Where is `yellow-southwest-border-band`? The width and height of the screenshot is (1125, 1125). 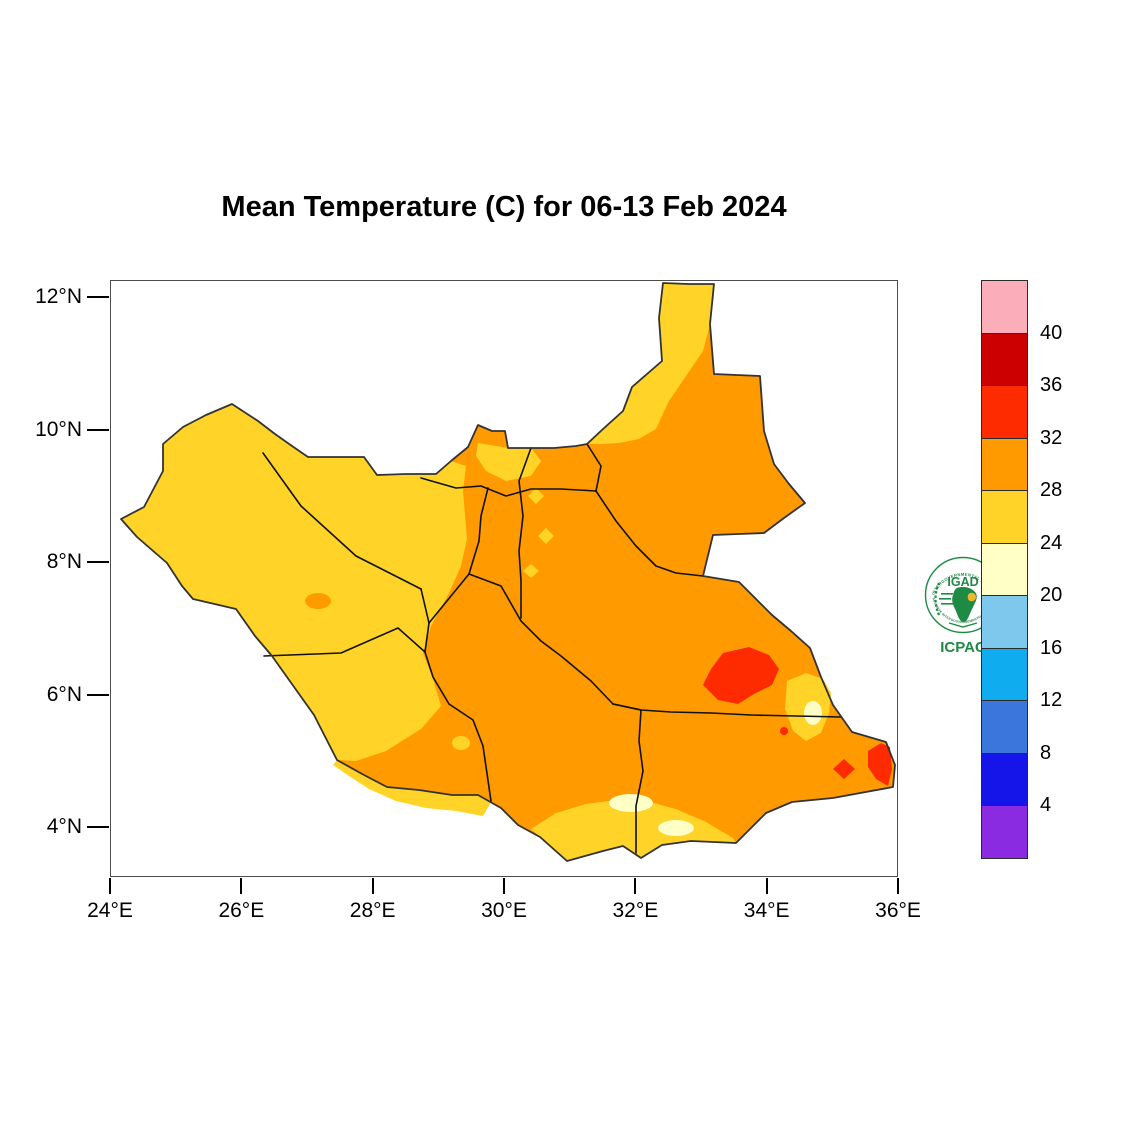
yellow-southwest-border-band is located at coordinates (412, 788).